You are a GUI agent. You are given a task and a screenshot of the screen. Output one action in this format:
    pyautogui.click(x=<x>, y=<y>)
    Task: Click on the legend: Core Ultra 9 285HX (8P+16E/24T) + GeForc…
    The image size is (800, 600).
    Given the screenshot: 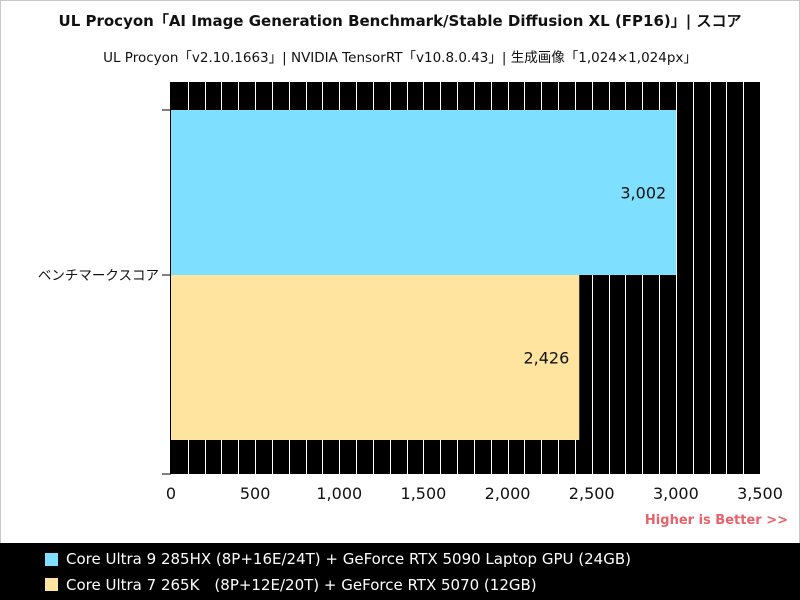 What is the action you would take?
    pyautogui.click(x=400, y=571)
    